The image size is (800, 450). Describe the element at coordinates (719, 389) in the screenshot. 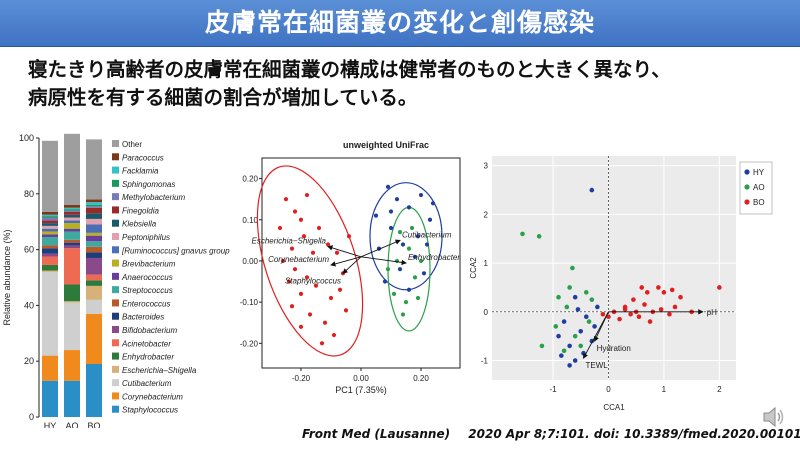

I see `x-tick-label: 2` at that location.